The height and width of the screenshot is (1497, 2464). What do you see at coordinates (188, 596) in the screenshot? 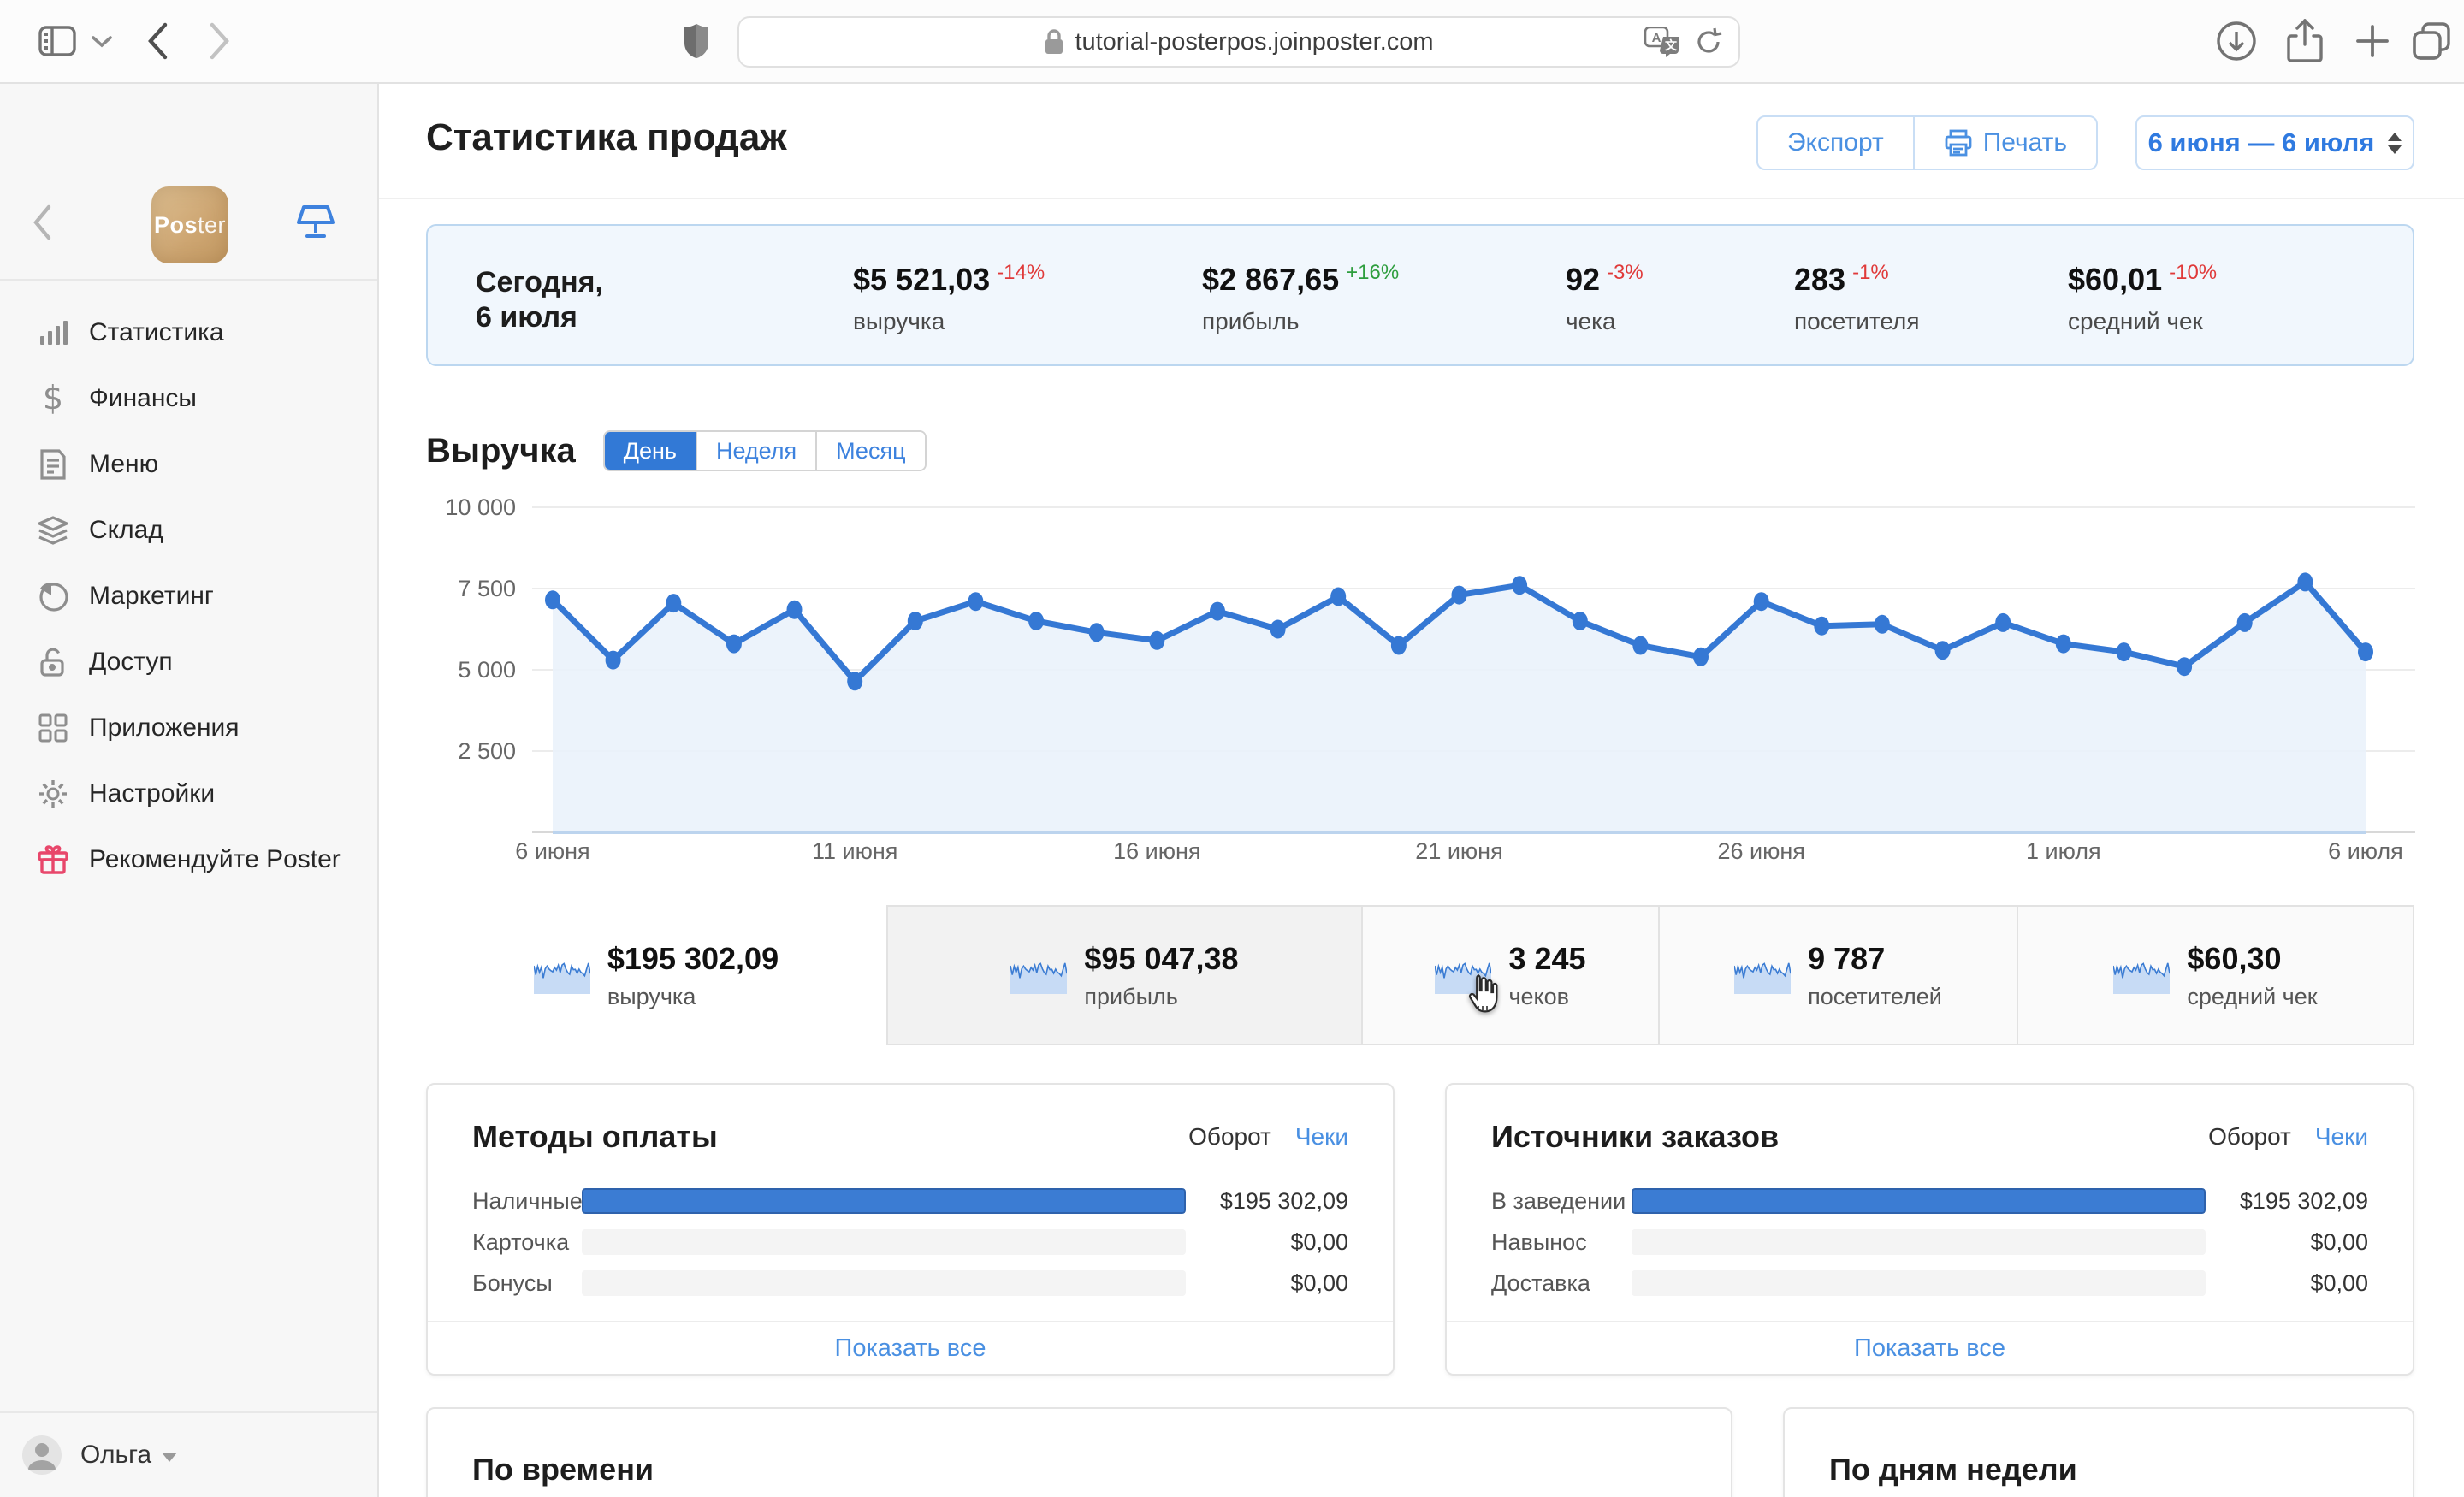
I see `sidebar-item-marketing: Маркетинг` at bounding box center [188, 596].